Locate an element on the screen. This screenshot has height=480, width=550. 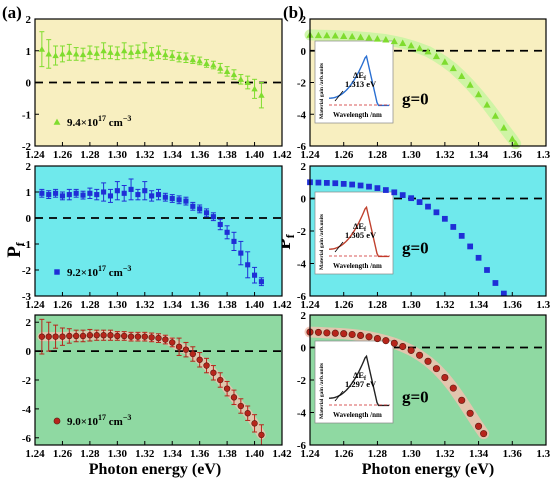
panel-a-label: (a) is located at coordinates (12, 12).